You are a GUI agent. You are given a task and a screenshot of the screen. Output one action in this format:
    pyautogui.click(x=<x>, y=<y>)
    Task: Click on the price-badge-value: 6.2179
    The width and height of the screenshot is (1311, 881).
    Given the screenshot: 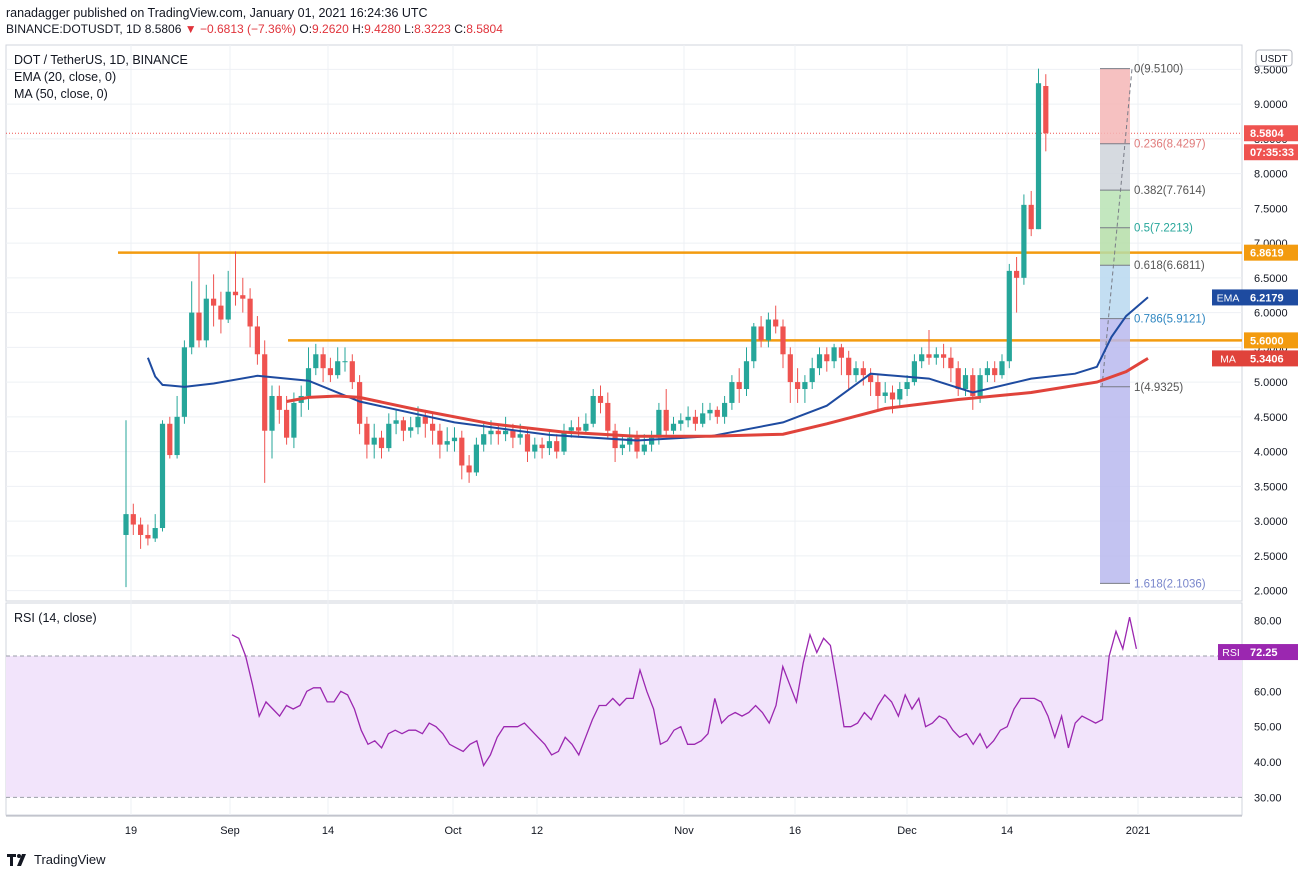 What is the action you would take?
    pyautogui.click(x=1267, y=298)
    